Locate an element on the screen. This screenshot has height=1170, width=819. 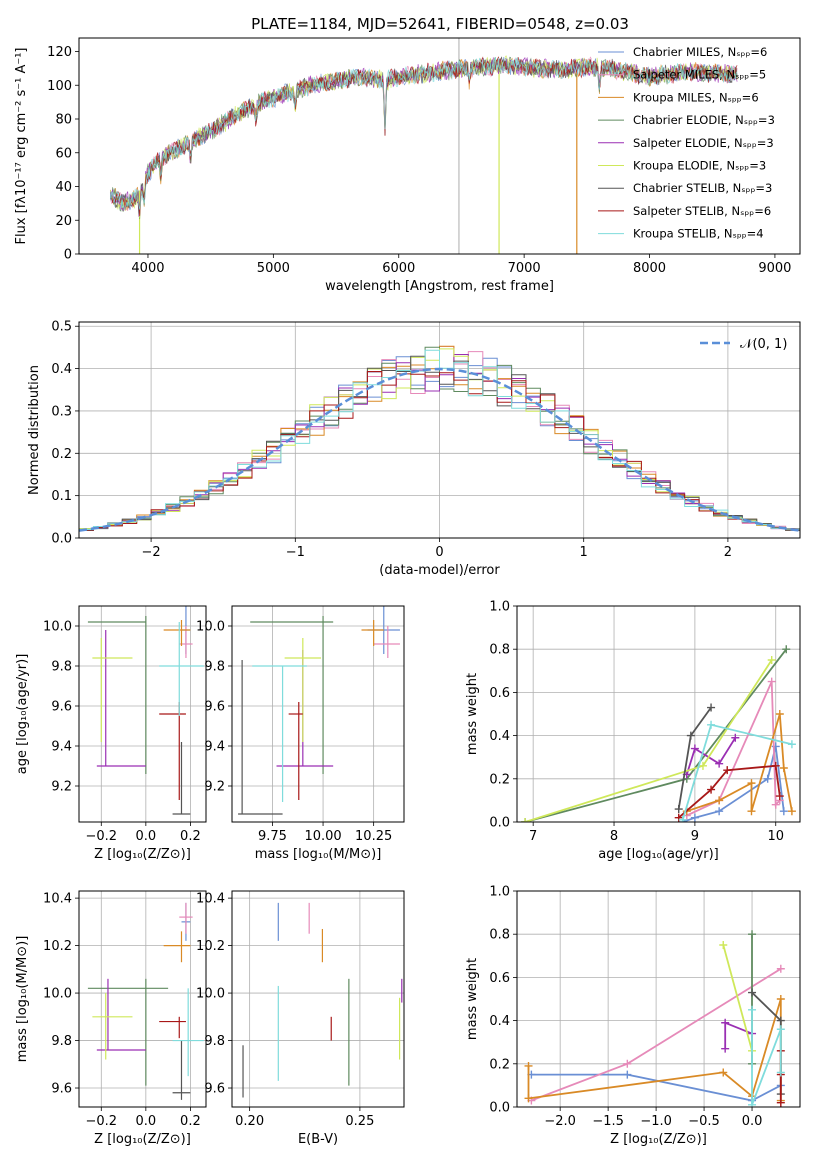
y-tick-label: 9.6 is located at coordinates (214, 1089).